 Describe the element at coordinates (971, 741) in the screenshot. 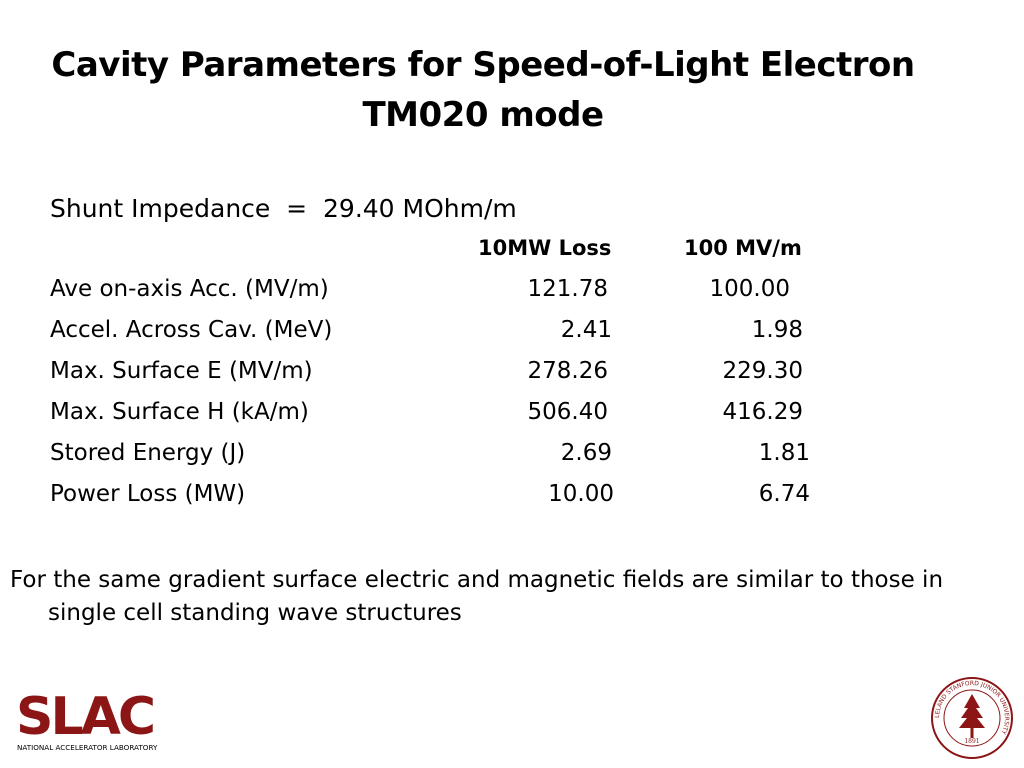

I see `seal-year: 1891` at that location.